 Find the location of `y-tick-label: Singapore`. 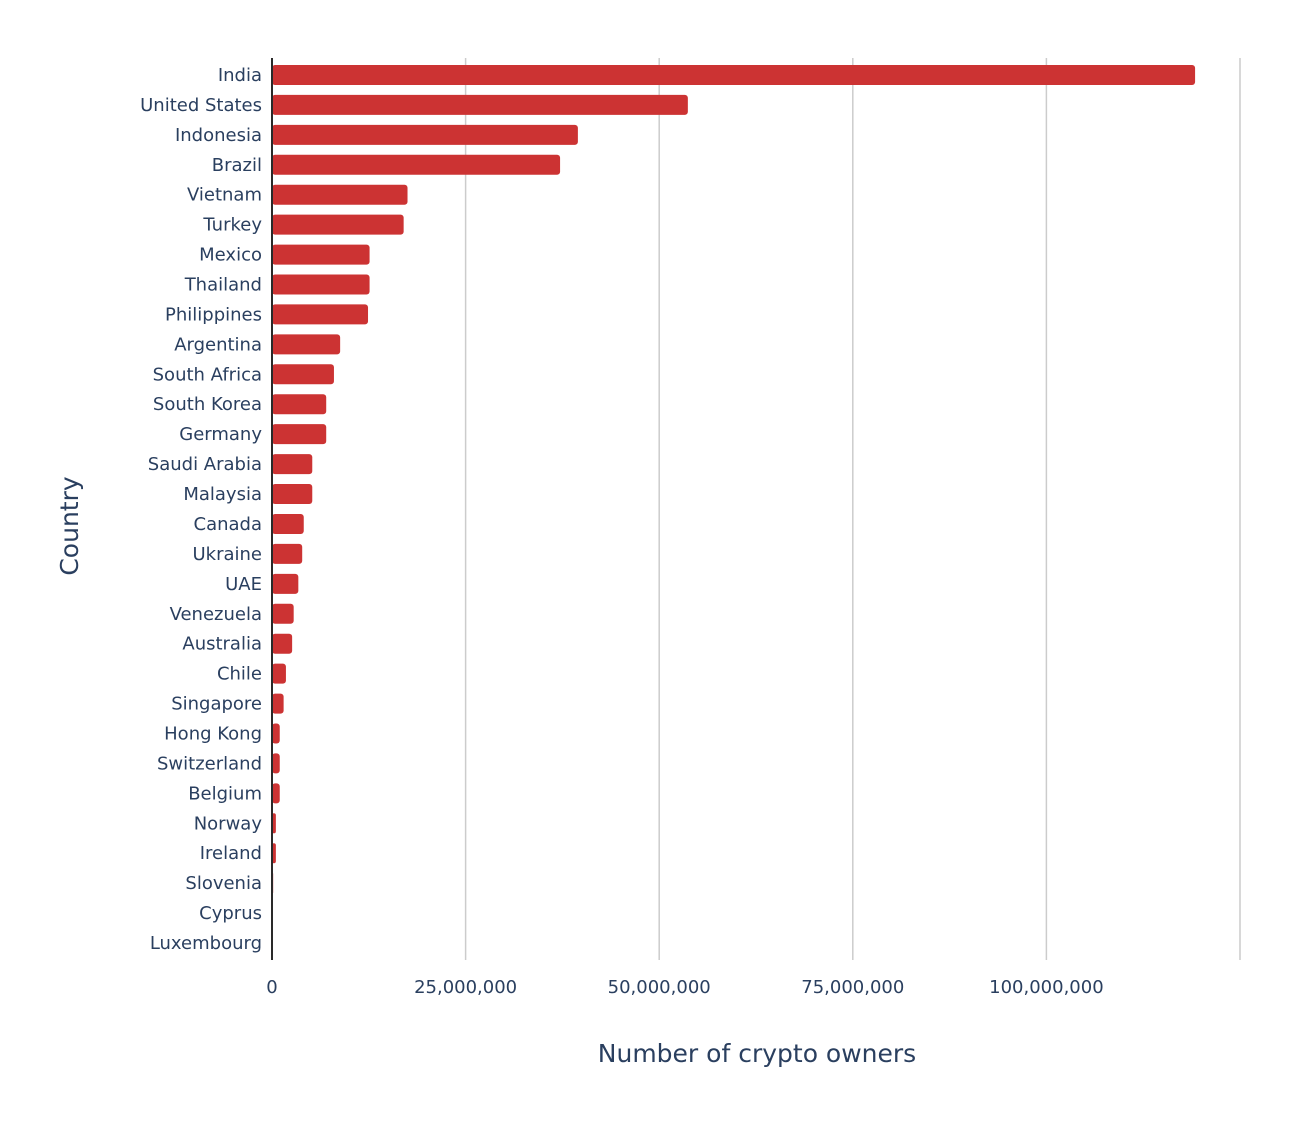

y-tick-label: Singapore is located at coordinates (216, 704).